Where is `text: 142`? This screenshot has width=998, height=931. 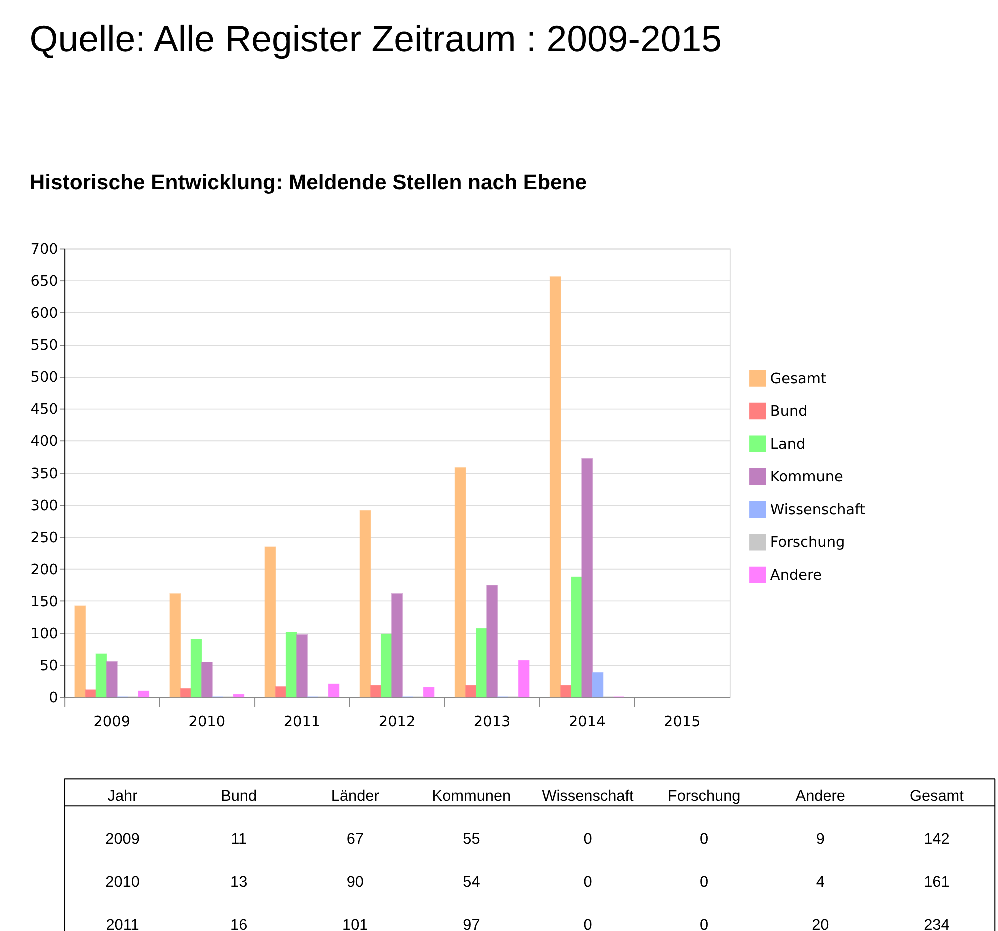 text: 142 is located at coordinates (937, 839).